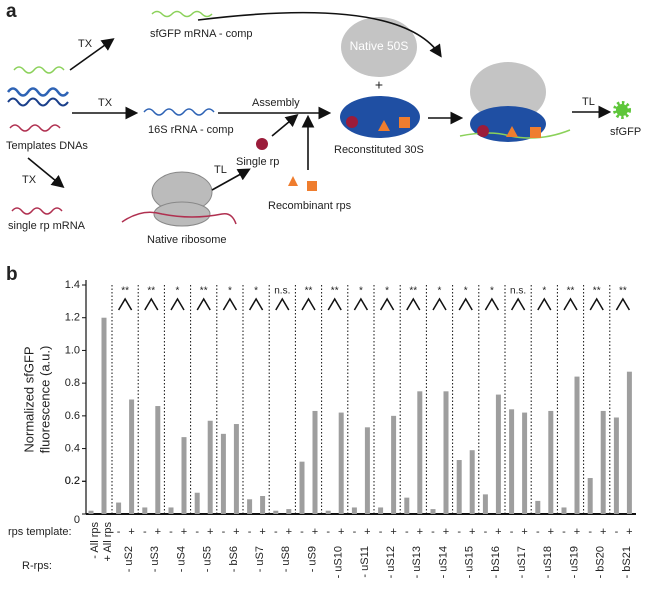 This screenshot has width=647, height=592. Describe the element at coordinates (574, 562) in the screenshot. I see `group-label: - uS19` at that location.